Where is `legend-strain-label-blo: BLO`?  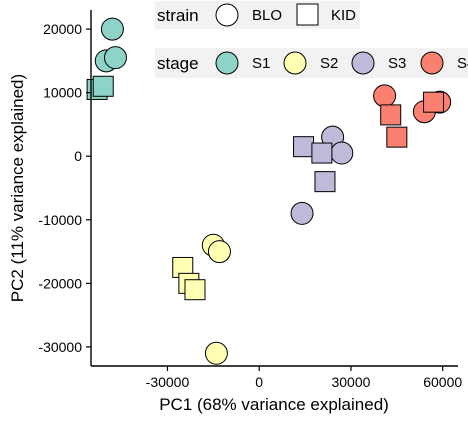 legend-strain-label-blo: BLO is located at coordinates (267, 15).